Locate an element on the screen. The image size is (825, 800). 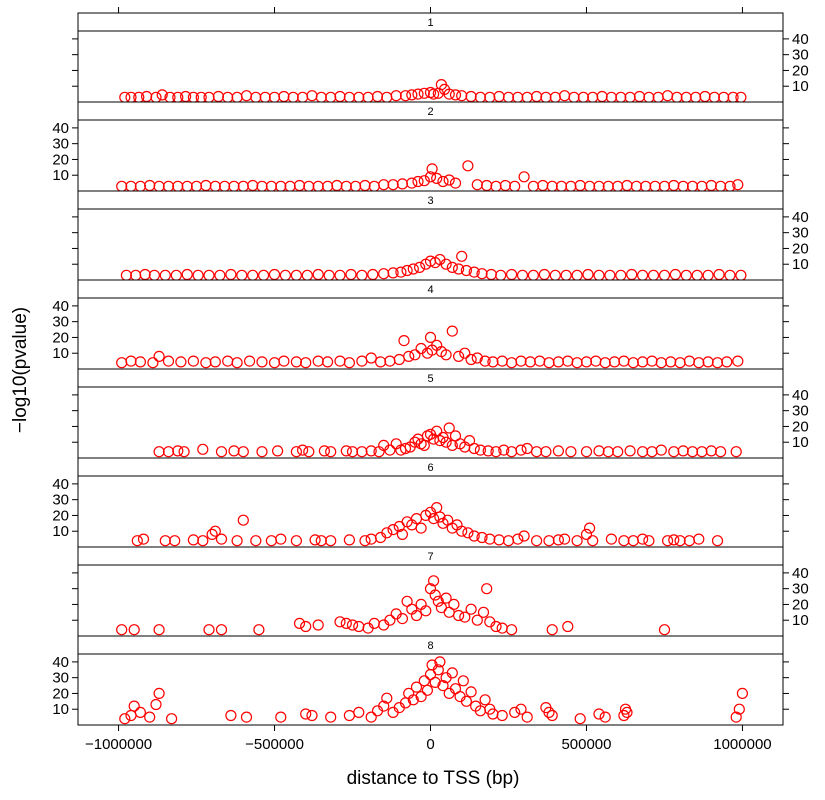
y-tick-label: 20 is located at coordinates (800, 248).